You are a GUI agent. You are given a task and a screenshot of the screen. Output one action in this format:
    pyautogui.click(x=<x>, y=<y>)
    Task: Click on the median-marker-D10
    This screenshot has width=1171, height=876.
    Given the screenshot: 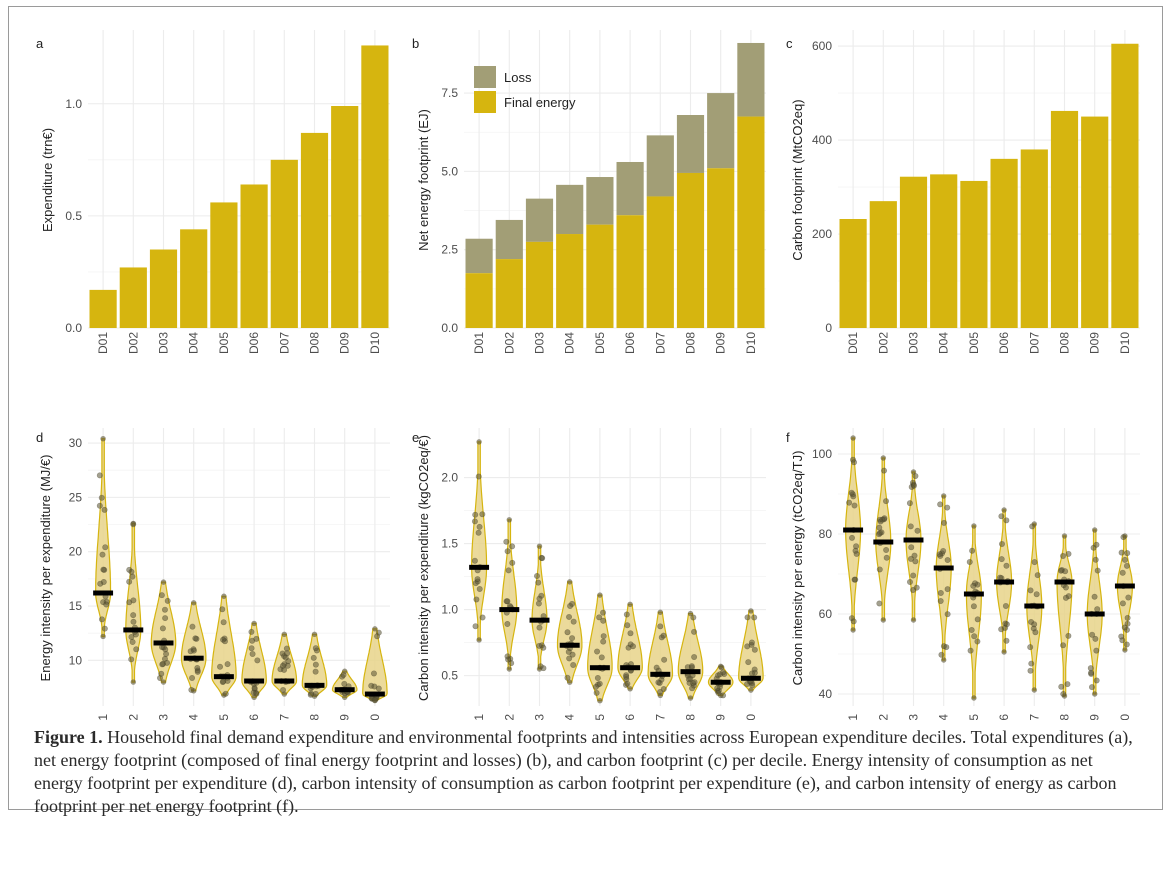 What is the action you would take?
    pyautogui.click(x=374, y=694)
    